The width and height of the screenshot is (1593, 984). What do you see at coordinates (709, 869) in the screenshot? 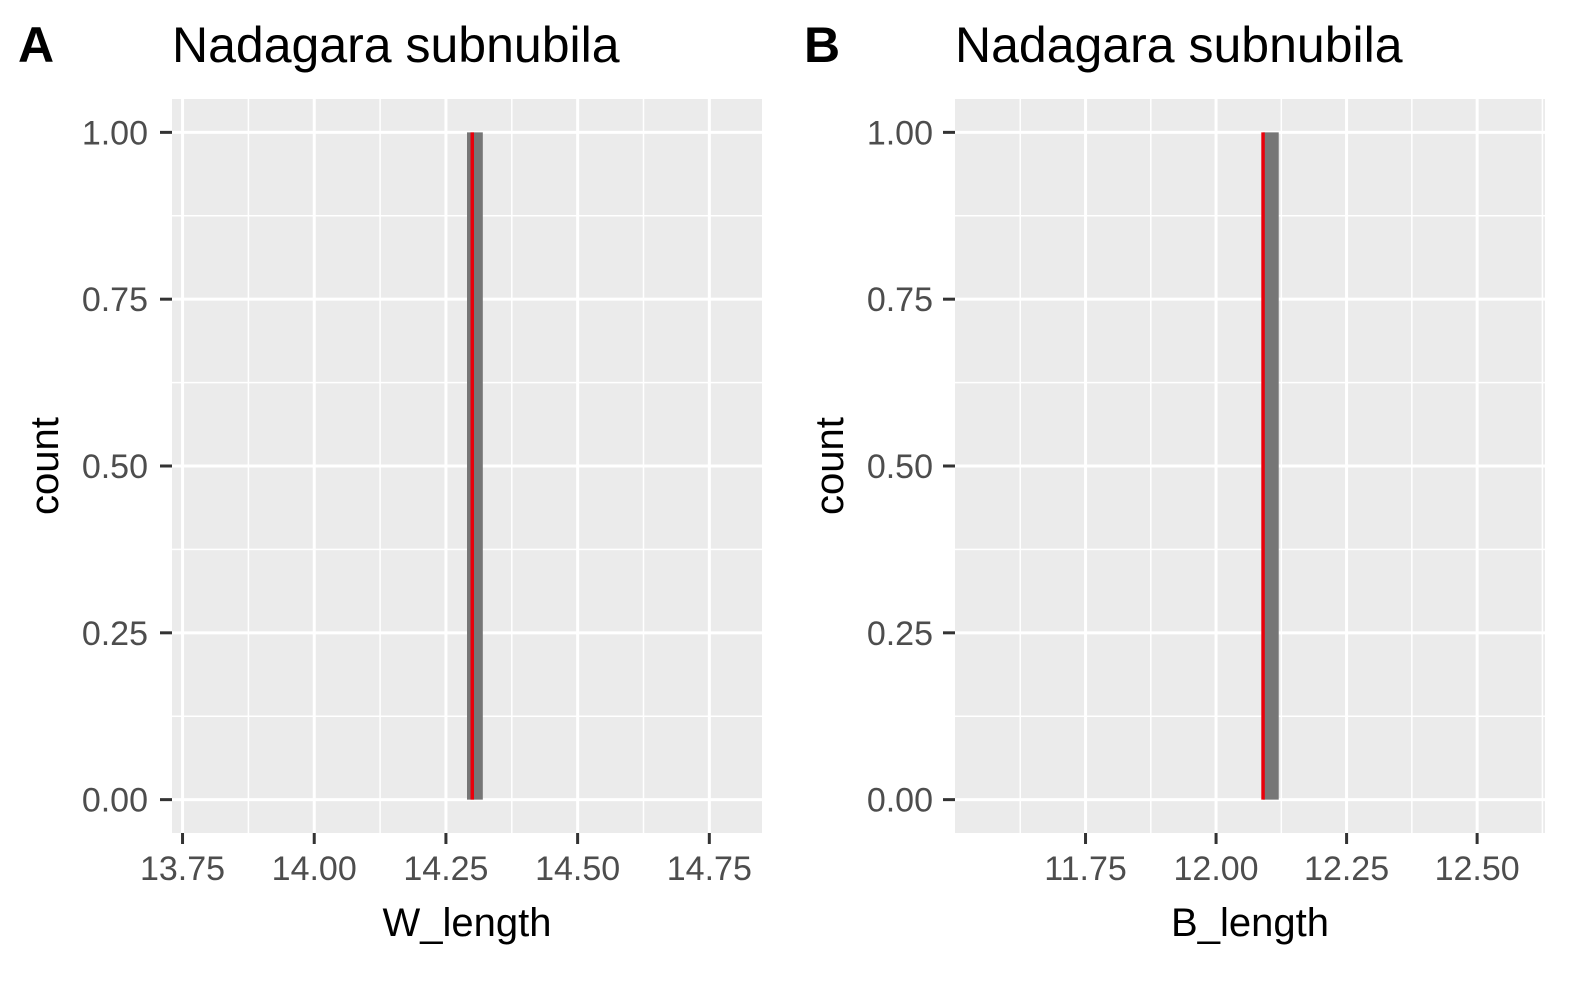
I see `x-tick-label: 14.75` at bounding box center [709, 869].